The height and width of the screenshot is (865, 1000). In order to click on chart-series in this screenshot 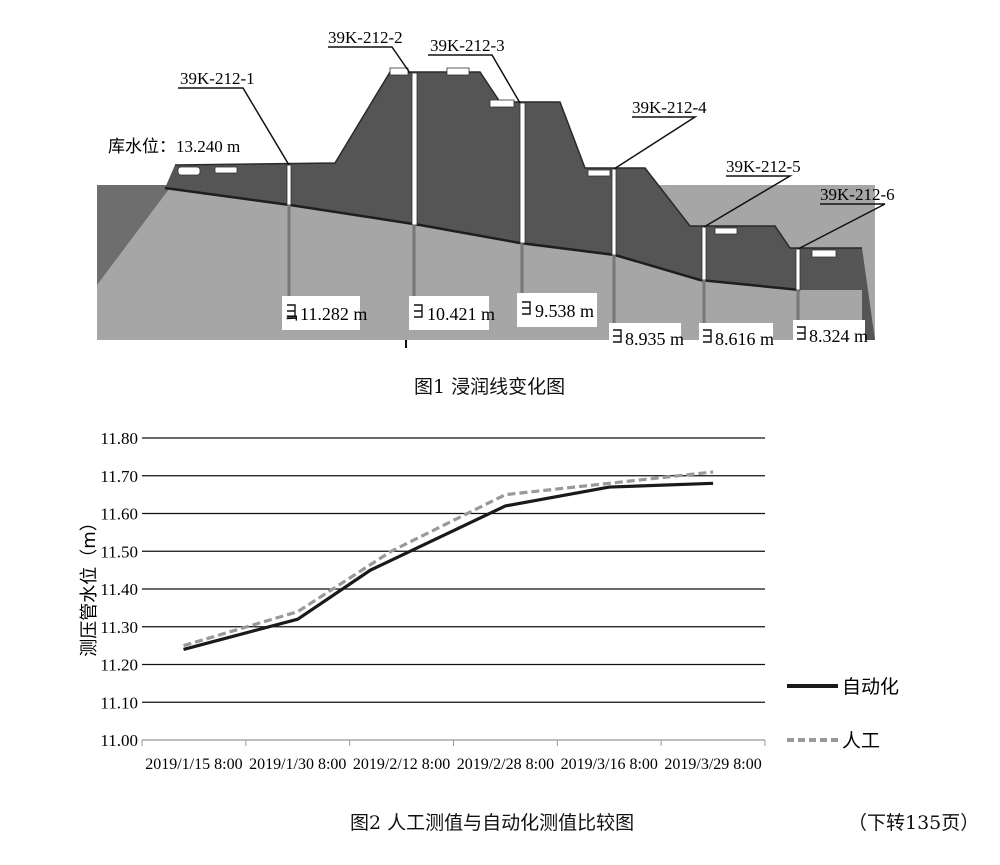, I will do `click(448, 560)`.